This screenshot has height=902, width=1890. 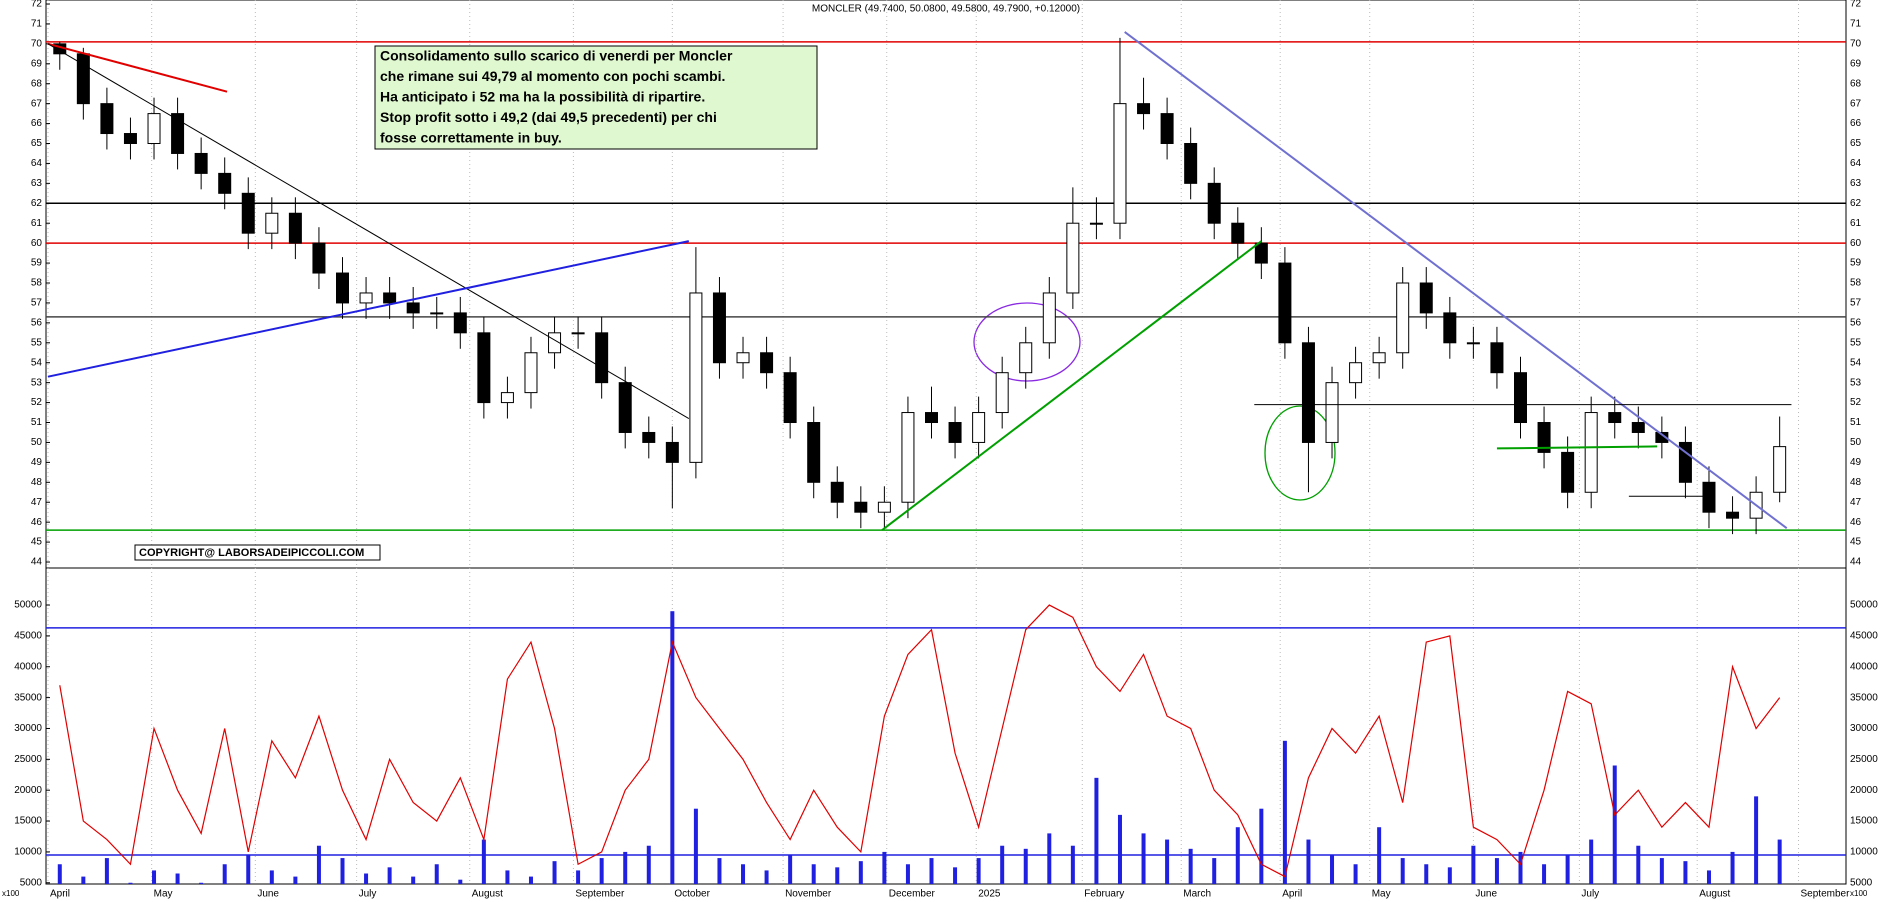 I want to click on y-tick-label: 57, so click(x=37, y=303).